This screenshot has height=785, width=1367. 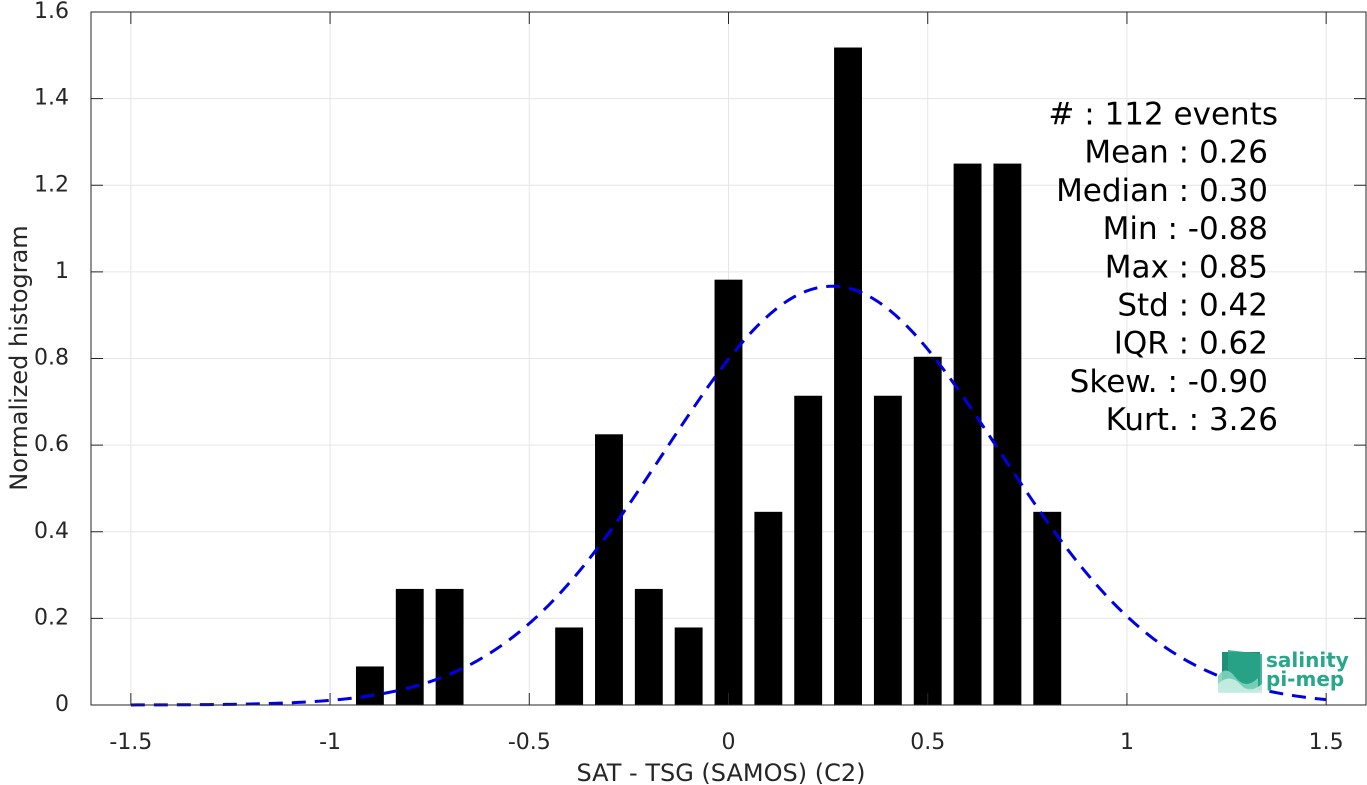 What do you see at coordinates (130, 742) in the screenshot?
I see `x-tick-label-0: -1.5` at bounding box center [130, 742].